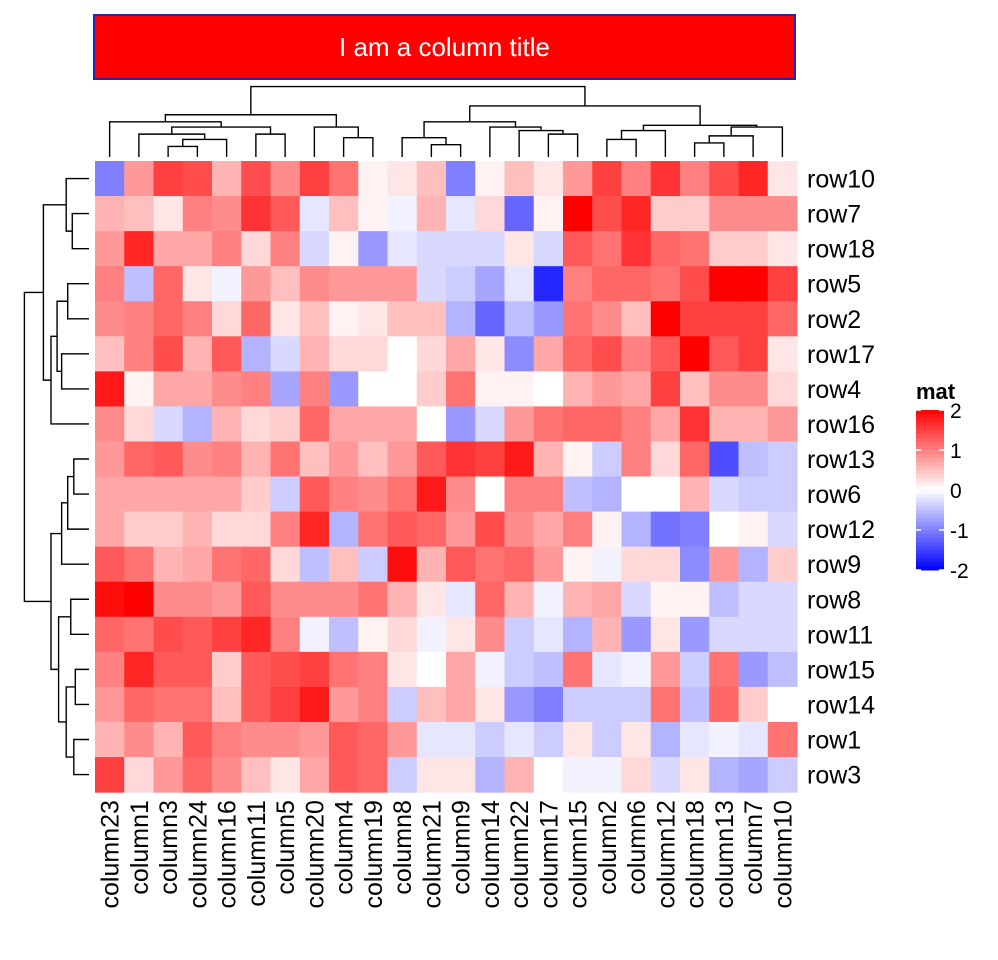 Image resolution: width=998 pixels, height=960 pixels. What do you see at coordinates (696, 854) in the screenshot?
I see `column-label: column18` at bounding box center [696, 854].